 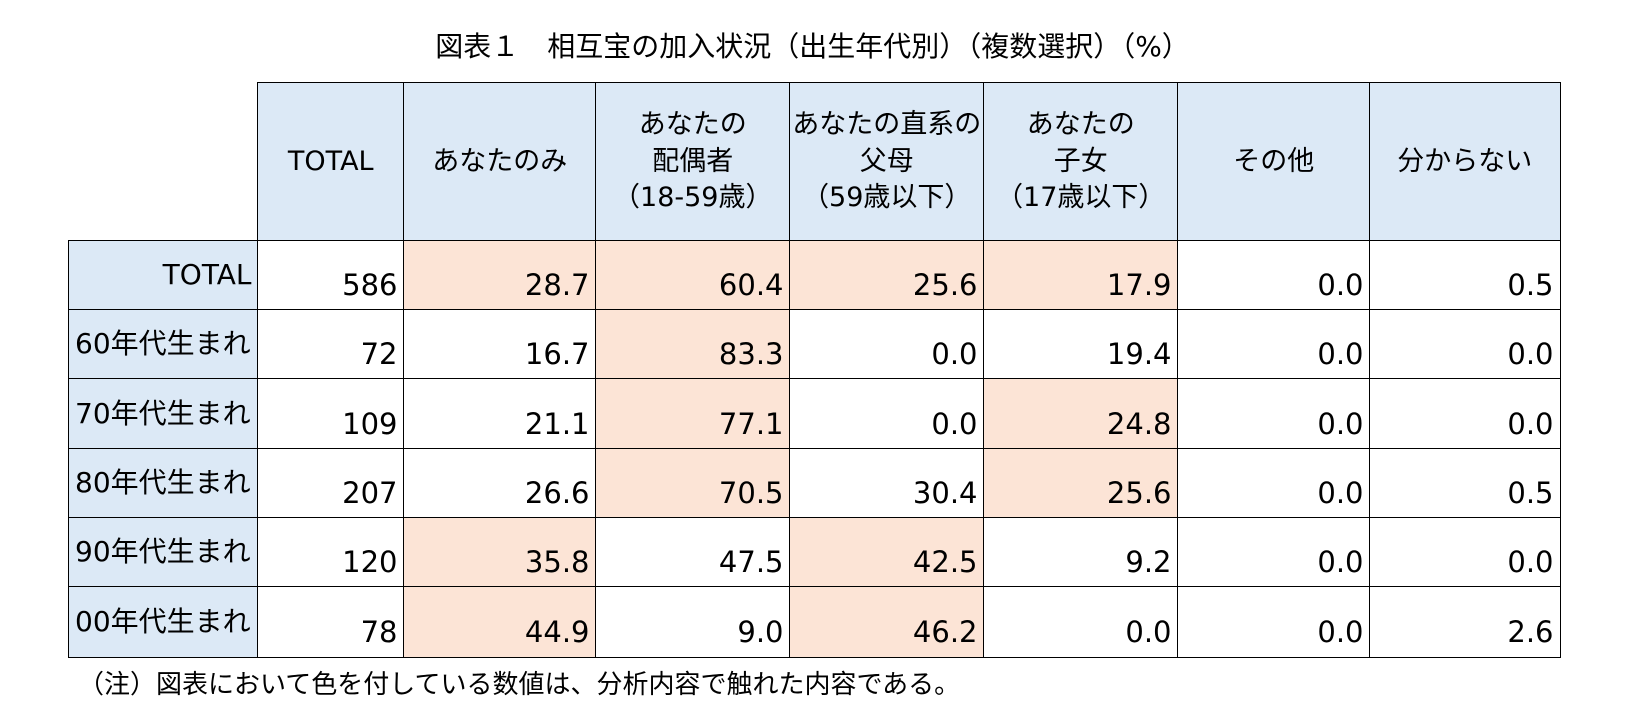 I want to click on table-cell: 42.5, so click(x=887, y=552).